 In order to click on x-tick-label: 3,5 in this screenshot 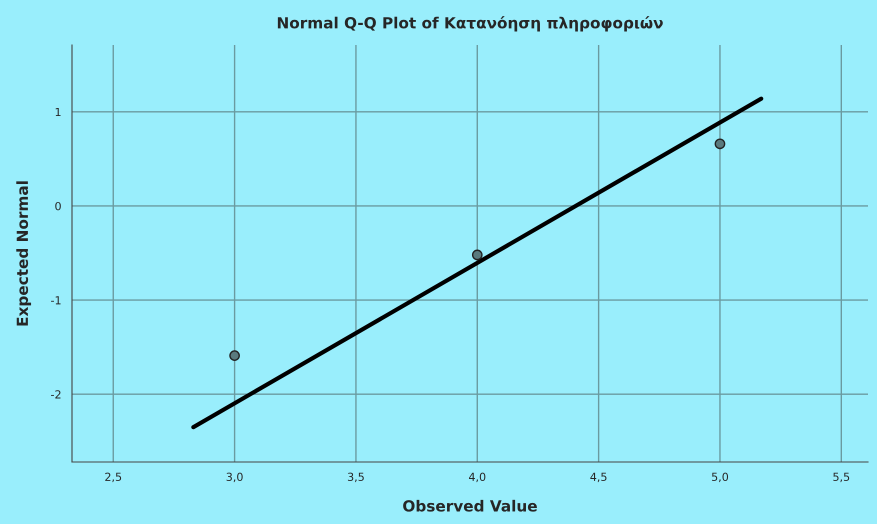, I will do `click(356, 477)`.